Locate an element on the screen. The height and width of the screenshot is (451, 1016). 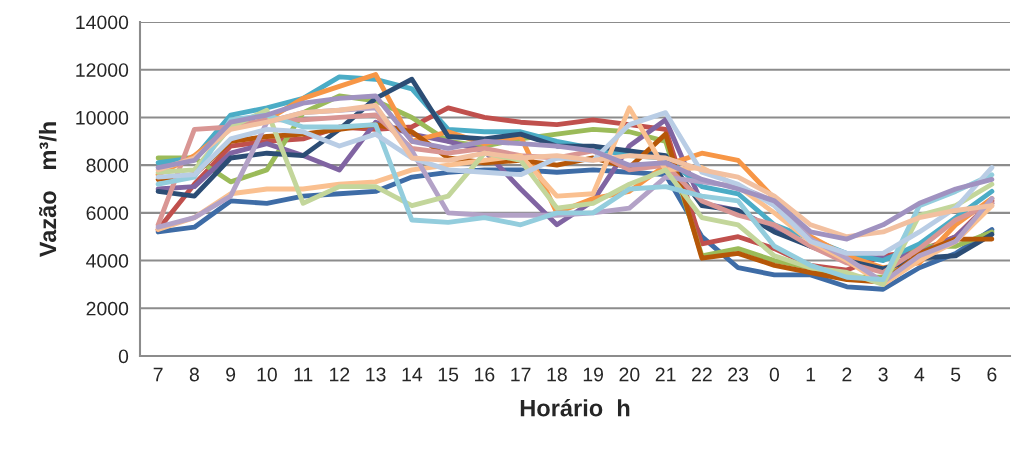
x-tick-label: 1 is located at coordinates (811, 374).